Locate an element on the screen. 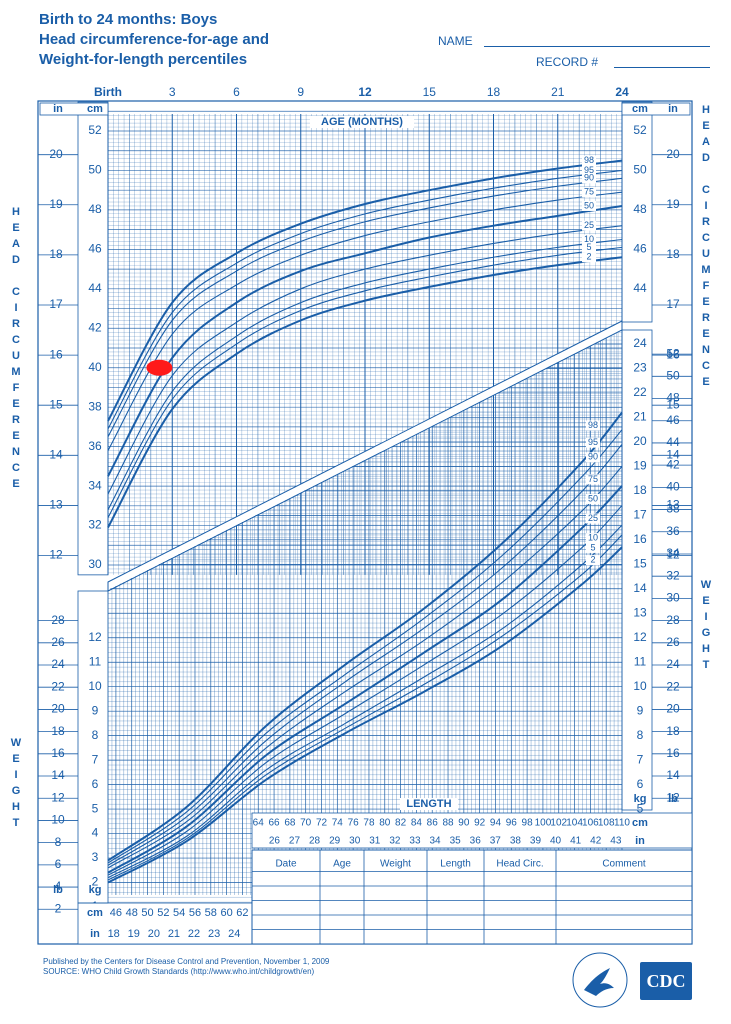 The width and height of the screenshot is (731, 1024). x-tick-label-cm-lower: 62 is located at coordinates (242, 913).